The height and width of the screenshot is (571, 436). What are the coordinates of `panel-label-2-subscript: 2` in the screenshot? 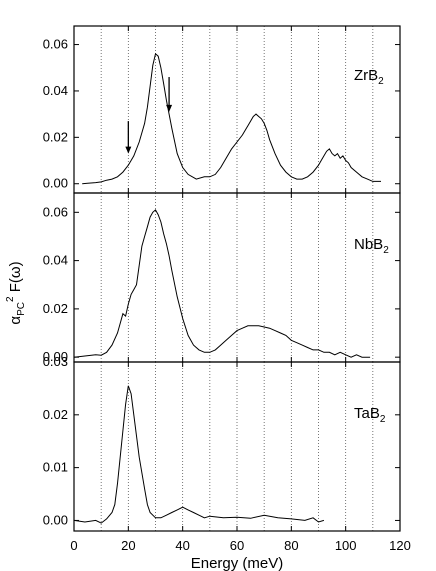 It's located at (386, 250).